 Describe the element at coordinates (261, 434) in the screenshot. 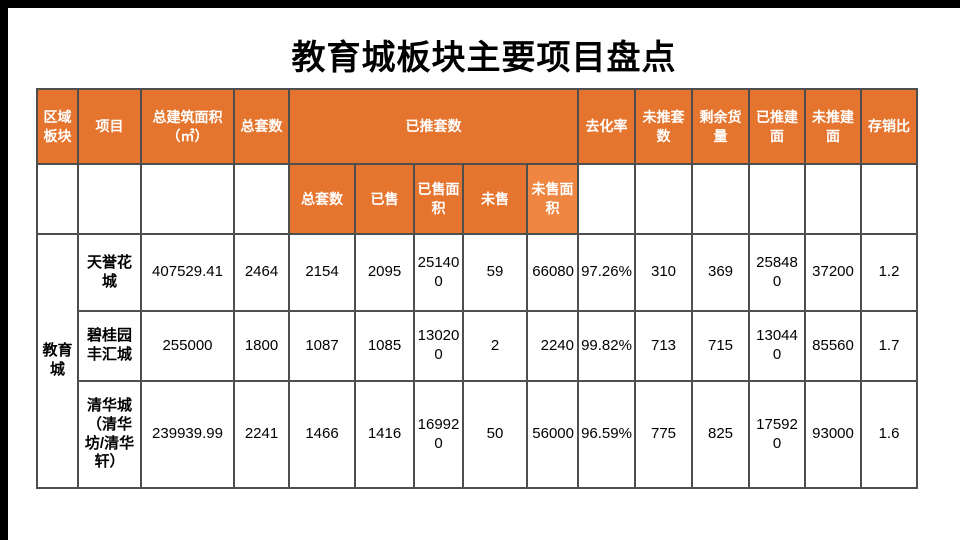

I see `total-units-cell: 2241` at that location.